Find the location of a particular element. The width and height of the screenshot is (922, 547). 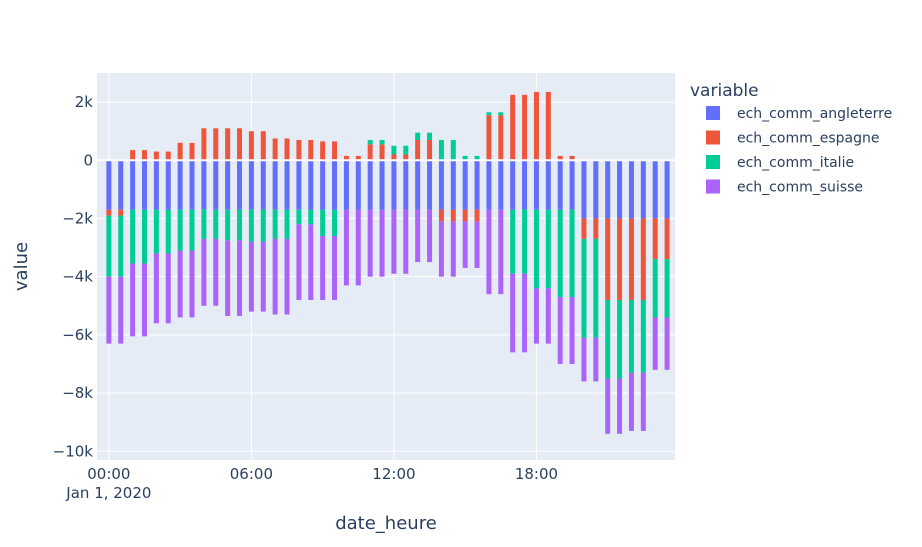

y-axis-ticks: 2k 0 −2k −4k −6k −8k −10k is located at coordinates (73, 276).